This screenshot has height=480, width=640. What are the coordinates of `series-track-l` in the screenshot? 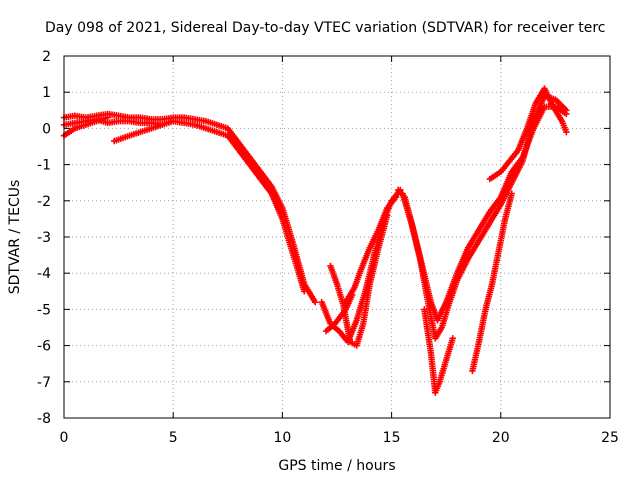 It's located at (492, 282).